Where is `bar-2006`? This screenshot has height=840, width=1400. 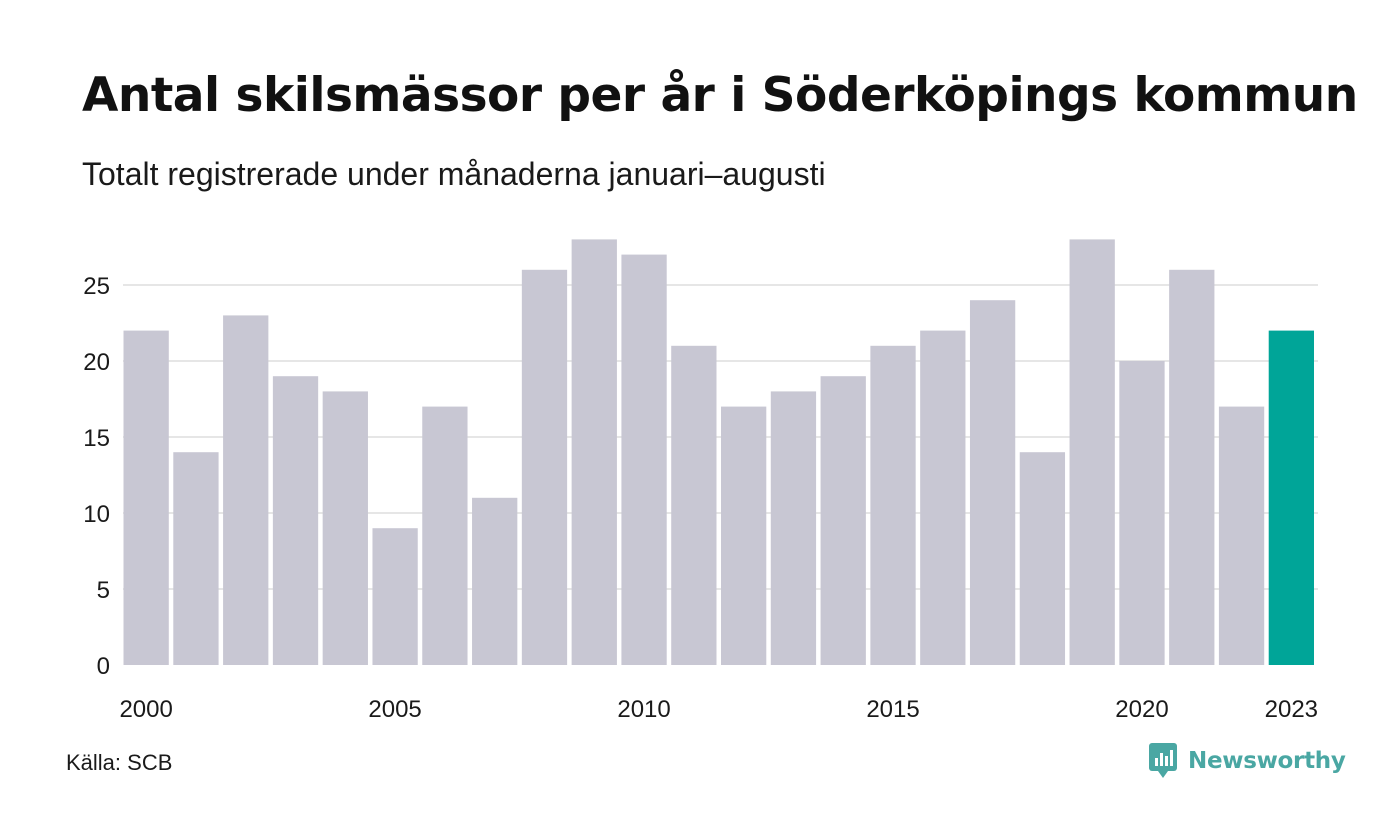 bar-2006 is located at coordinates (445, 535).